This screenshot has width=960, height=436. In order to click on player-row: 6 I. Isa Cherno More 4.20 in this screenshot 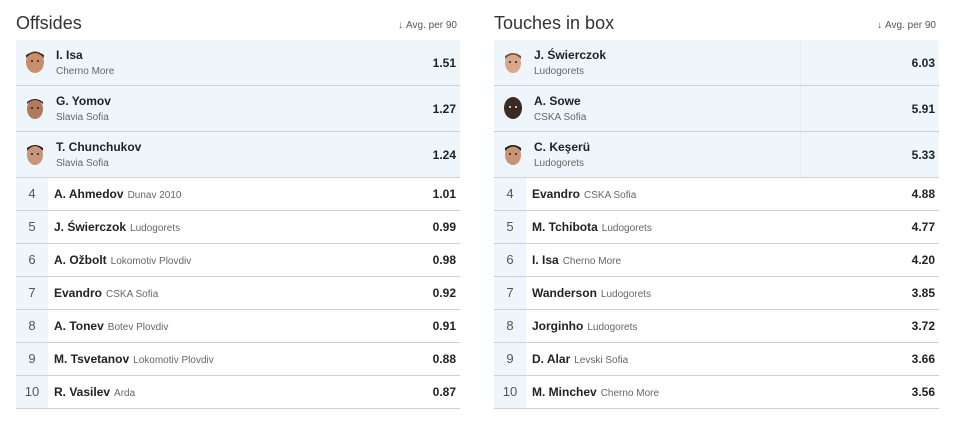, I will do `click(716, 260)`.